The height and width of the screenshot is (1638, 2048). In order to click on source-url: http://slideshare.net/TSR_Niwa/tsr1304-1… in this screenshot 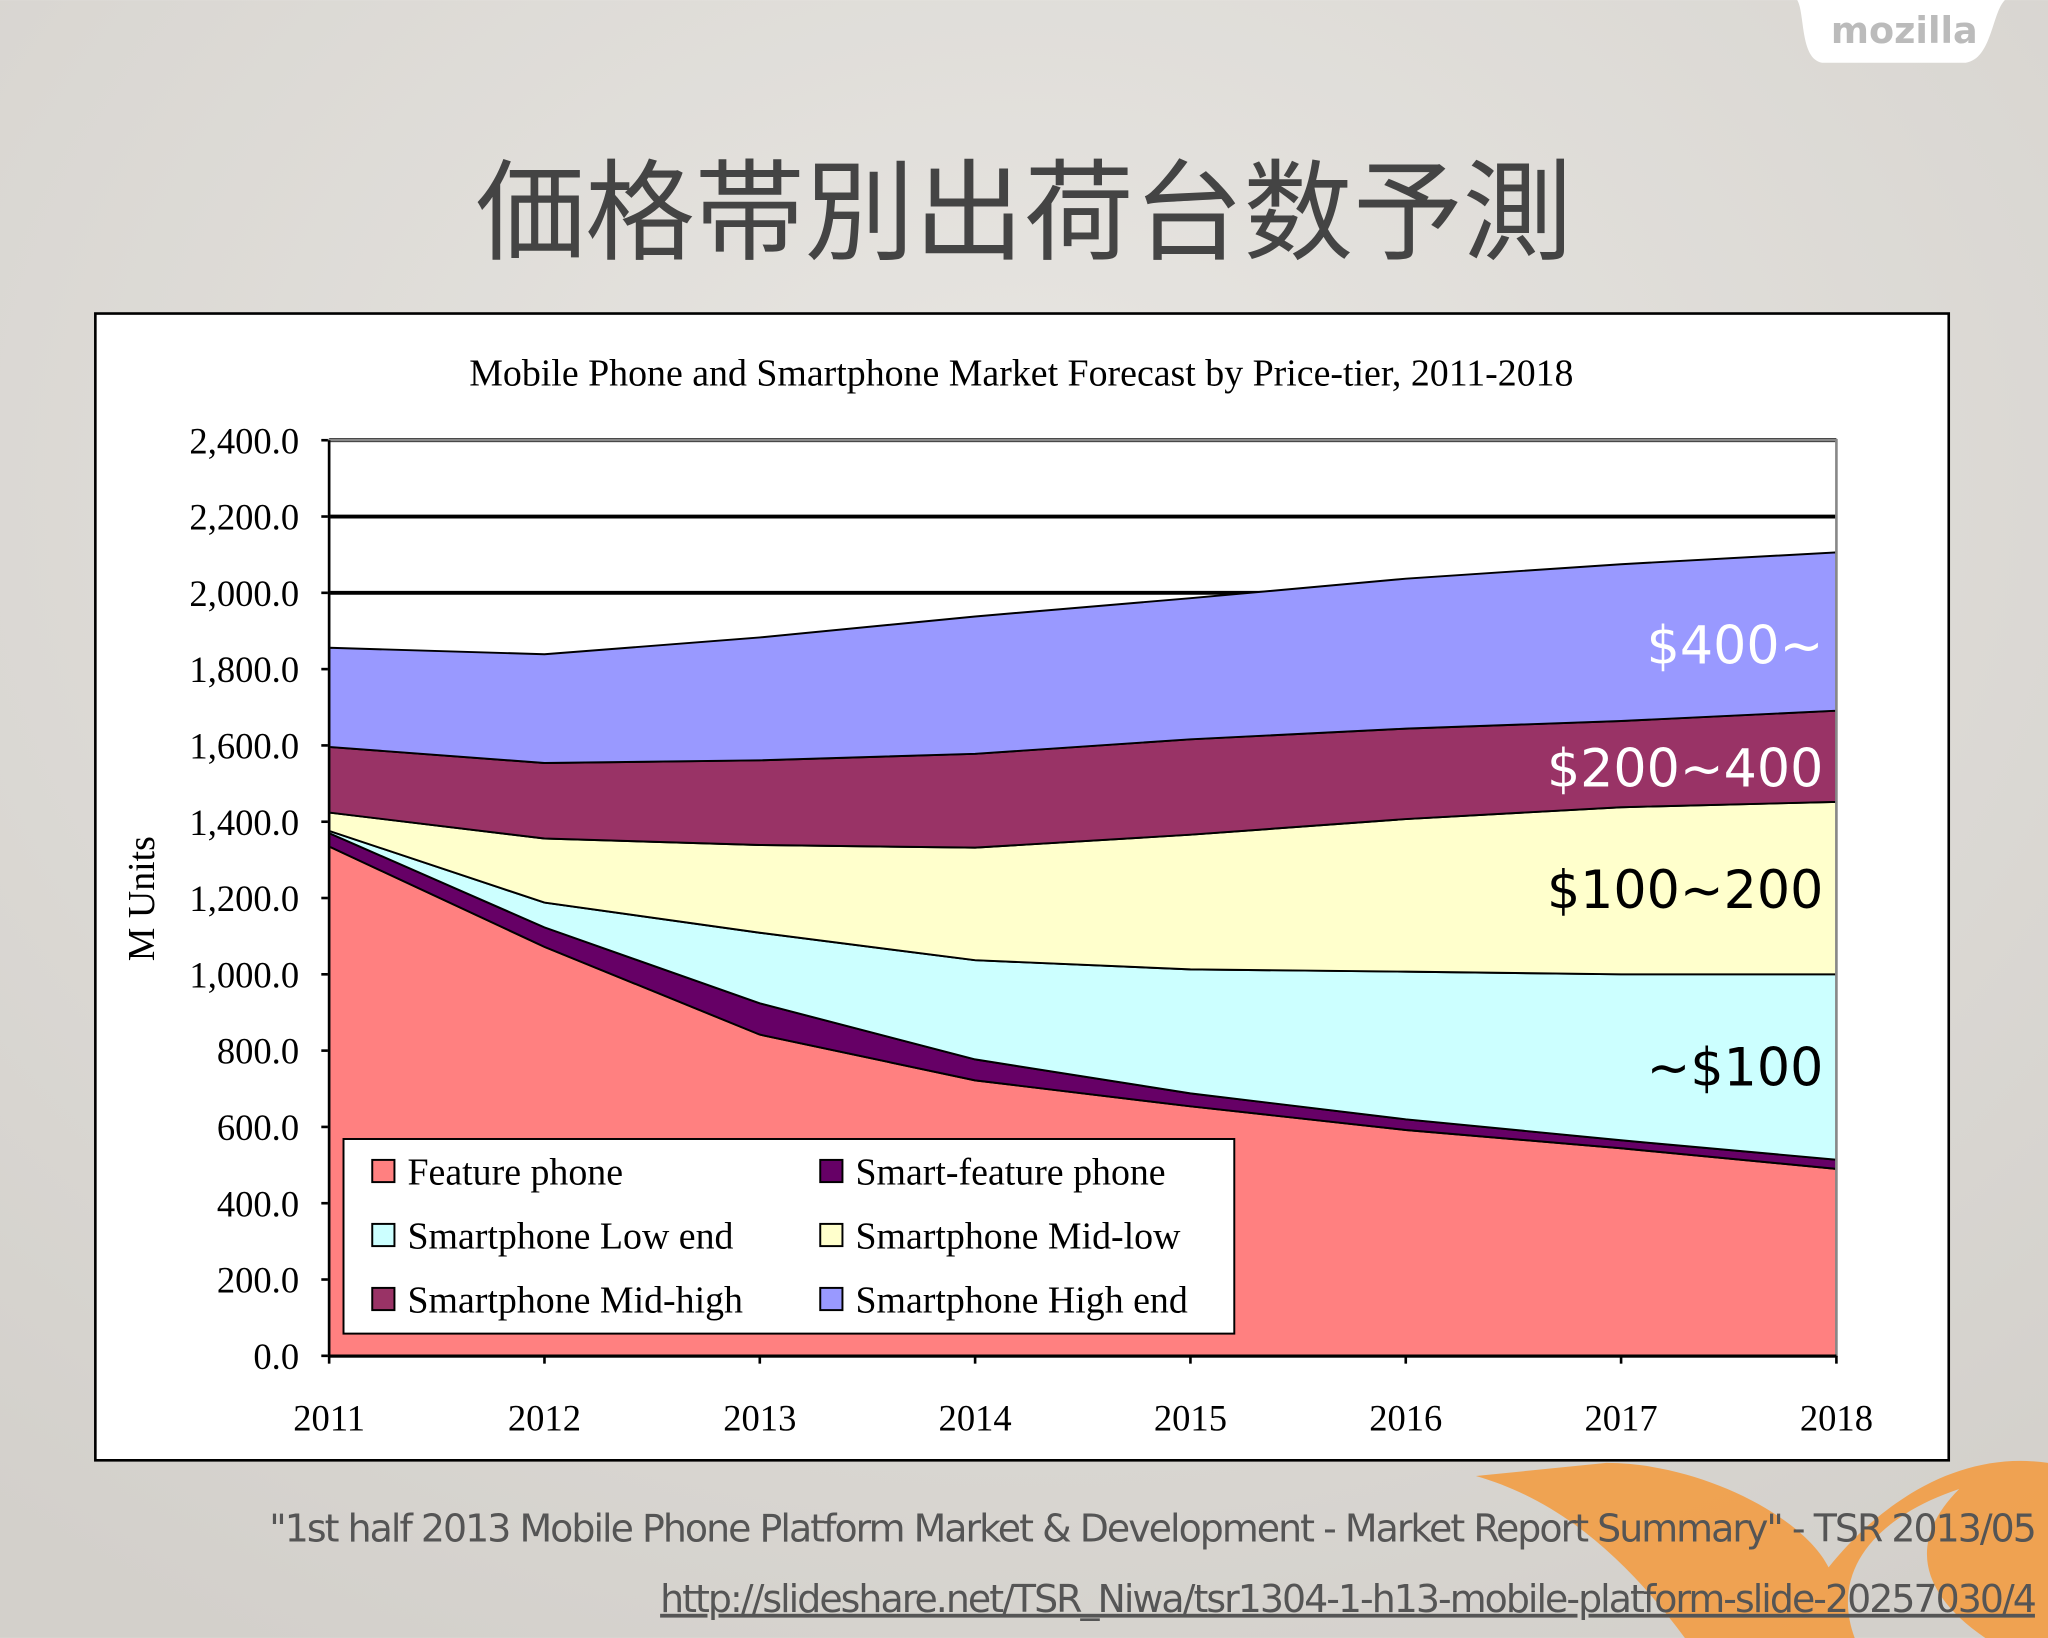, I will do `click(1348, 1599)`.